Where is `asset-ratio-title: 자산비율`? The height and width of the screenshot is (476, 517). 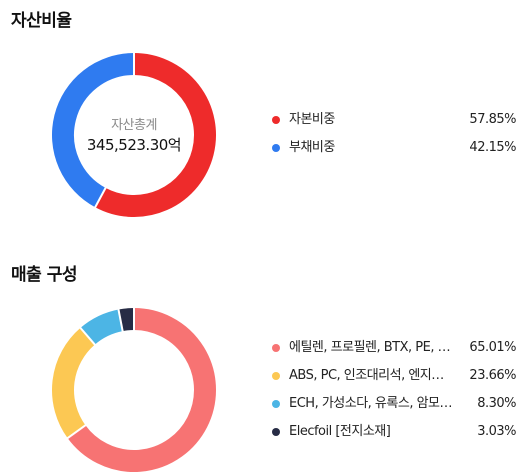
asset-ratio-title: 자산비율 is located at coordinates (41, 21).